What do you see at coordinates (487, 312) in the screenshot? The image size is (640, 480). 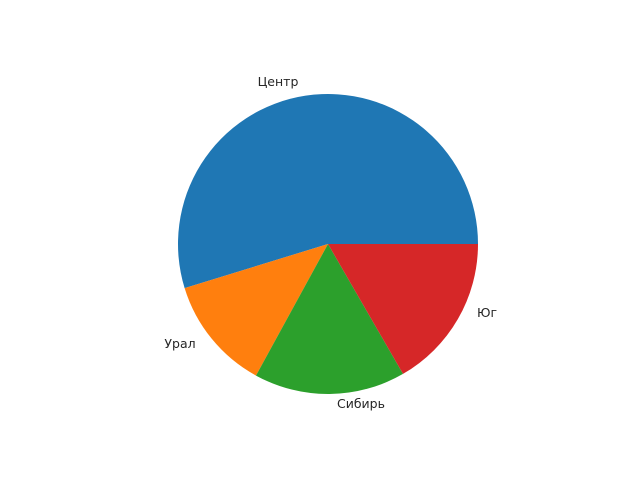 I see `pie-slice-label-4: Юг` at bounding box center [487, 312].